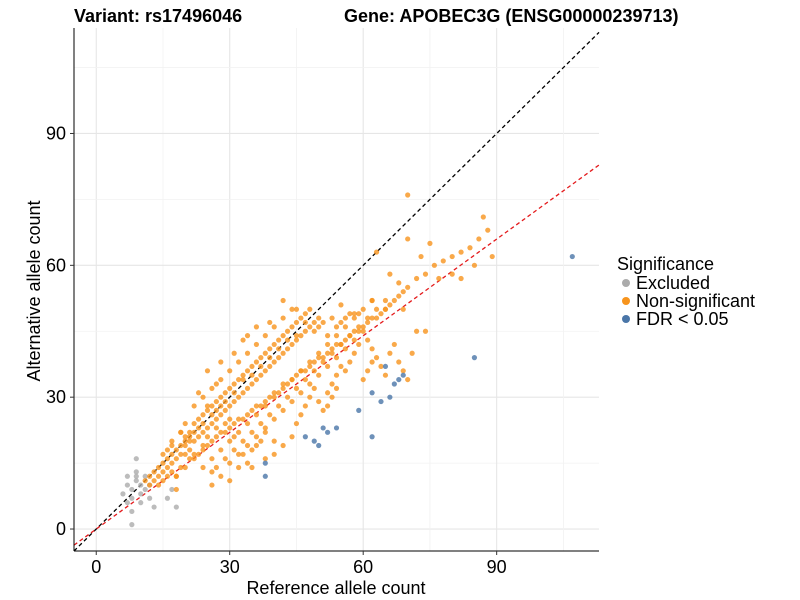  I want to click on y-axis-ticks: 0 30 60 90, so click(60, 331).